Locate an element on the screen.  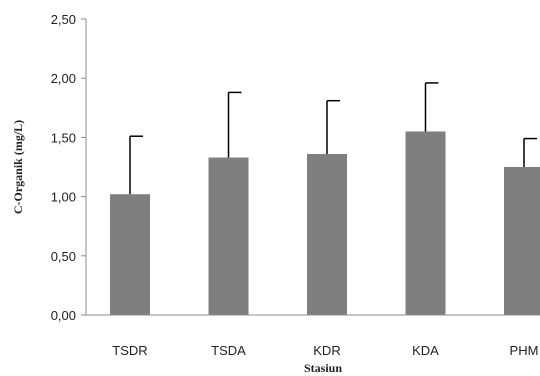
x-tick-label: KDA is located at coordinates (425, 350).